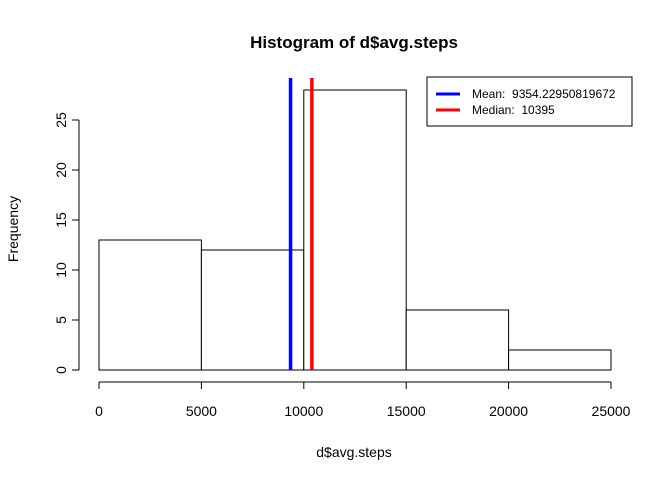  Describe the element at coordinates (363, 400) in the screenshot. I see `x-axis-ticks: 0 5000 10000 15000 20000 25000` at that location.